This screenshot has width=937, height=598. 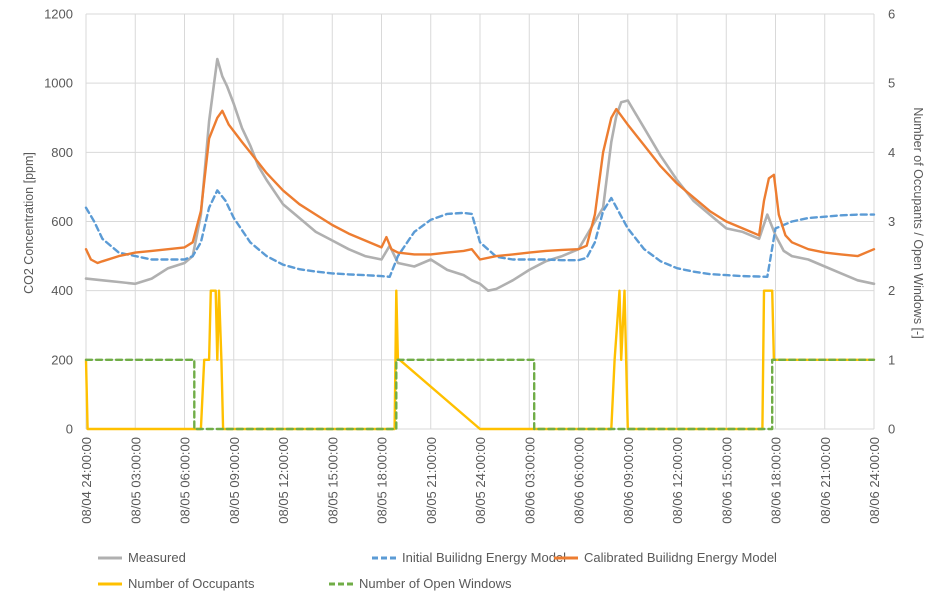 What do you see at coordinates (480, 394) in the screenshot?
I see `open-windows-line` at bounding box center [480, 394].